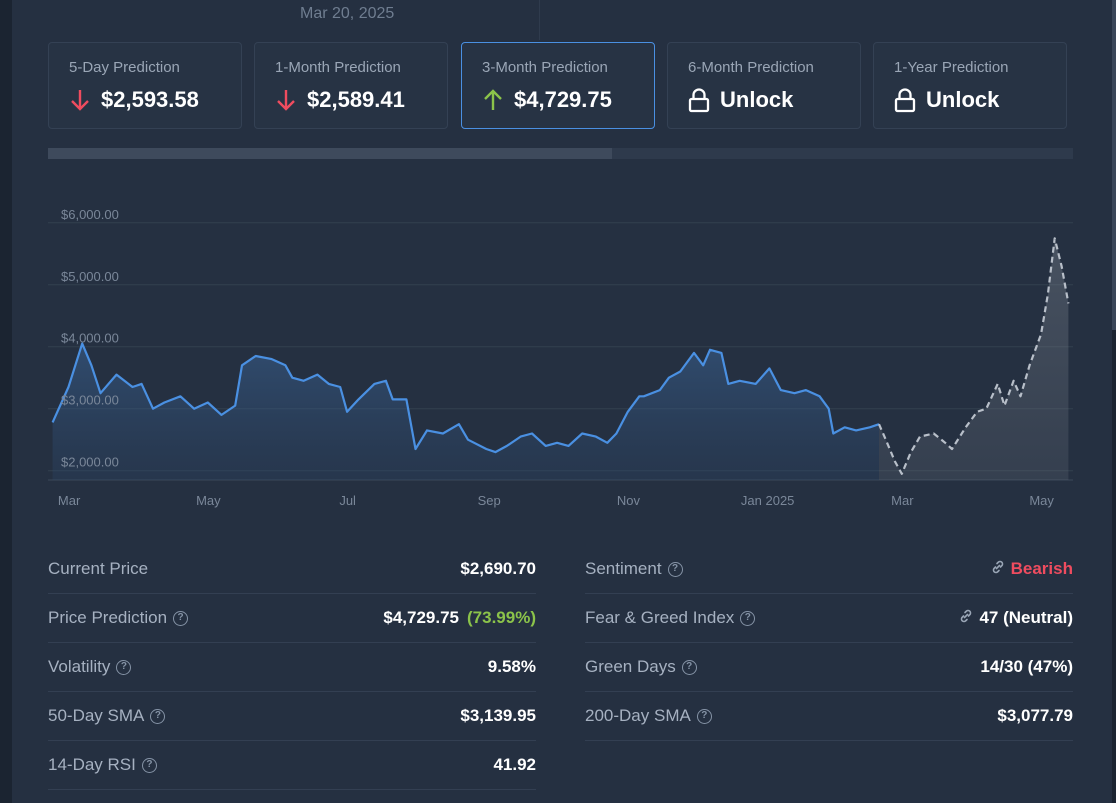  I want to click on x-tick-label: Nov, so click(629, 500).